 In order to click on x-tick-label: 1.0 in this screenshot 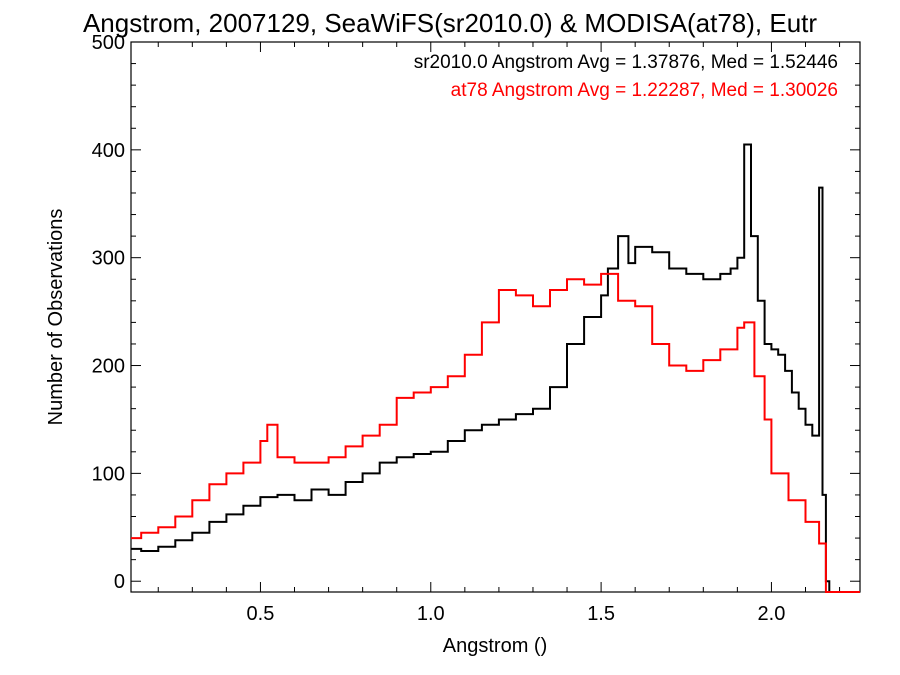, I will do `click(431, 614)`.